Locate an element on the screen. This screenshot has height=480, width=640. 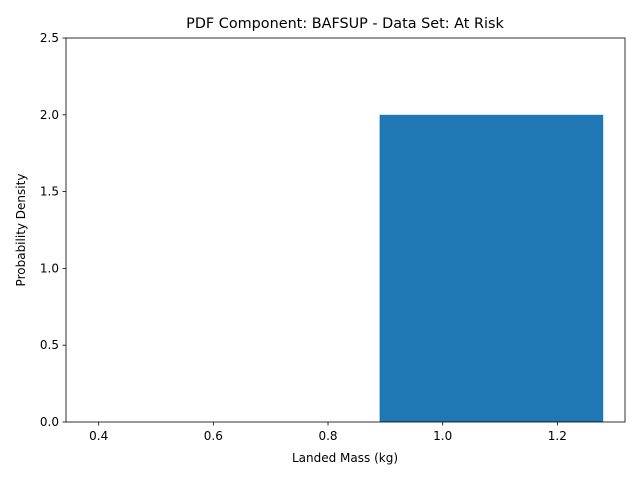
x-axis-label: Landed Mass (kg) is located at coordinates (345, 458).